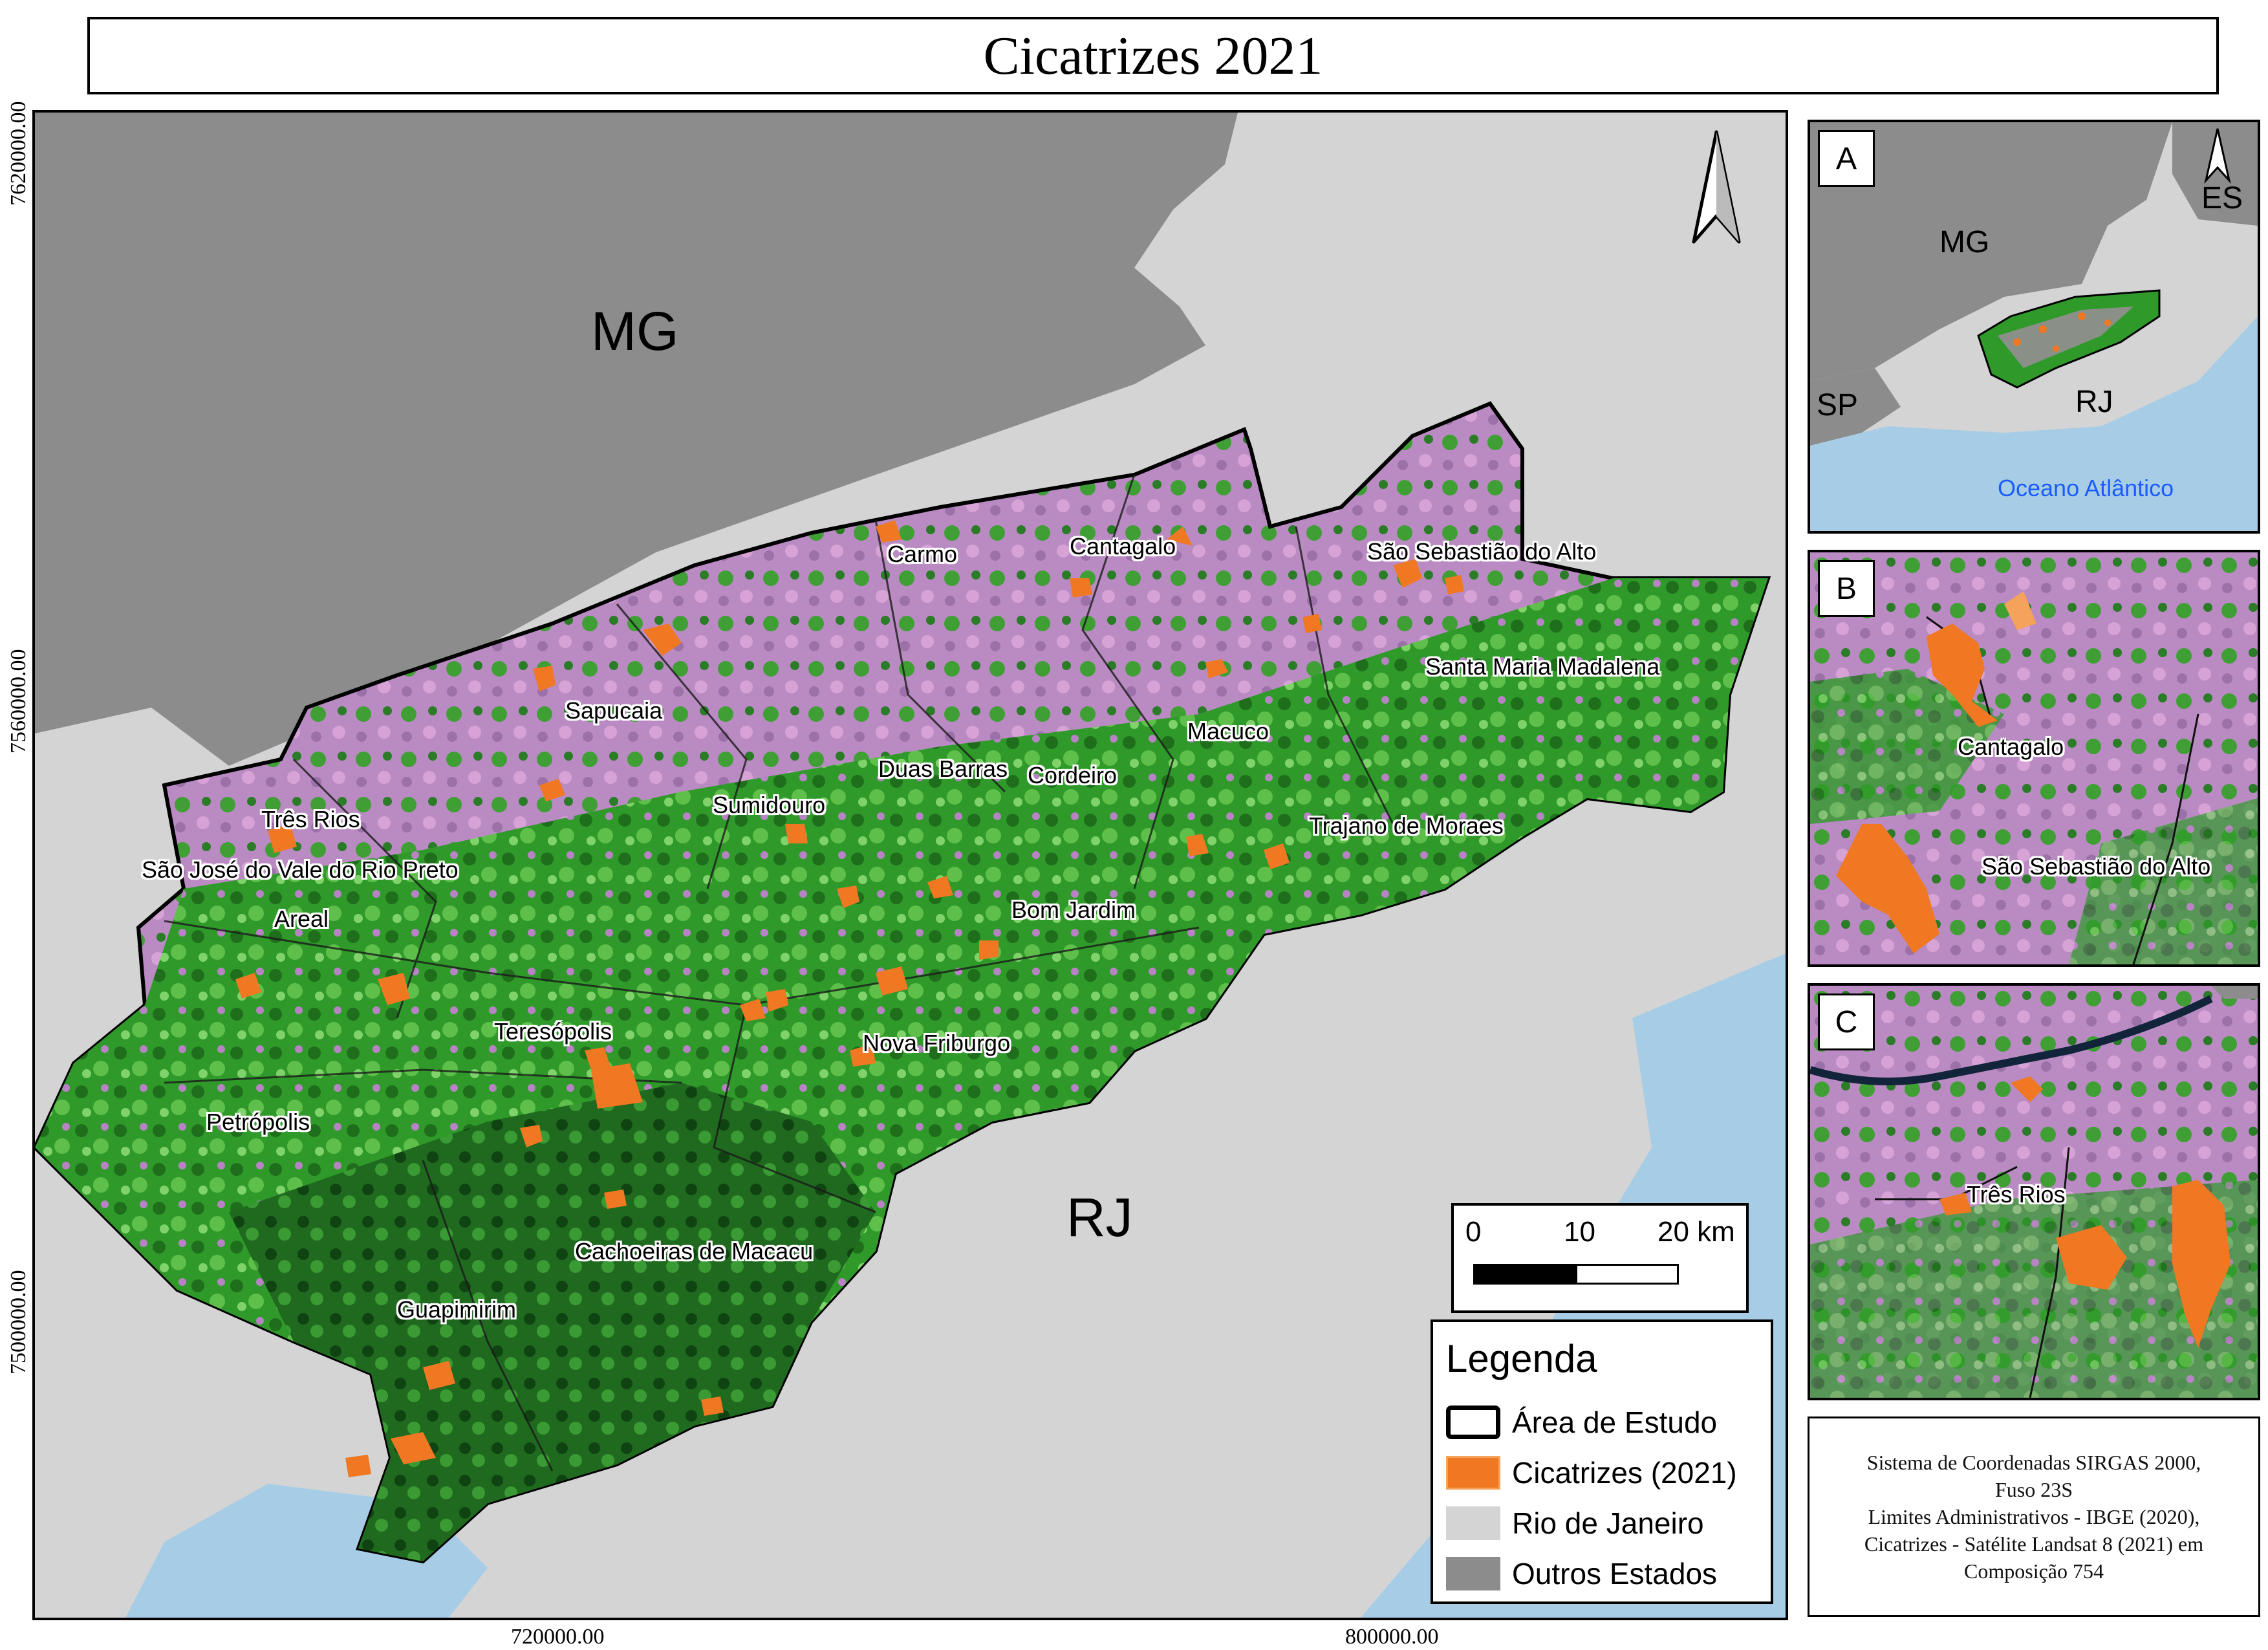 The height and width of the screenshot is (1650, 2268). Describe the element at coordinates (1846, 158) in the screenshot. I see `inset-letter: A` at that location.